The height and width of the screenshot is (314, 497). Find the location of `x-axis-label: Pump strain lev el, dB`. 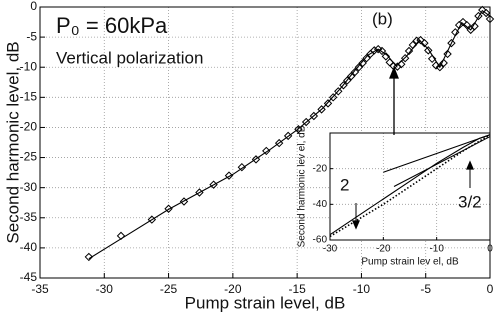

x-axis-label: Pump strain lev el, dB is located at coordinates (410, 262).